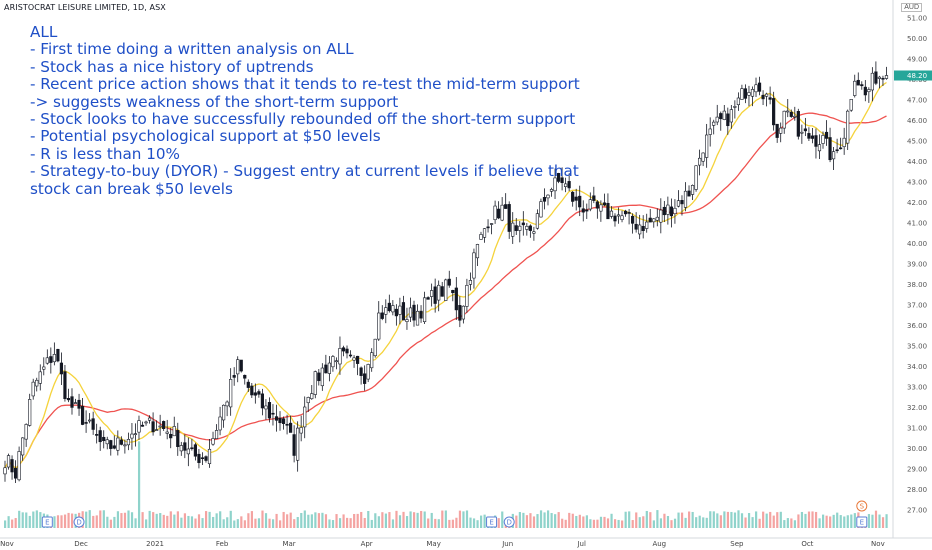 The width and height of the screenshot is (932, 550). I want to click on x-tick-label: Sep, so click(737, 544).